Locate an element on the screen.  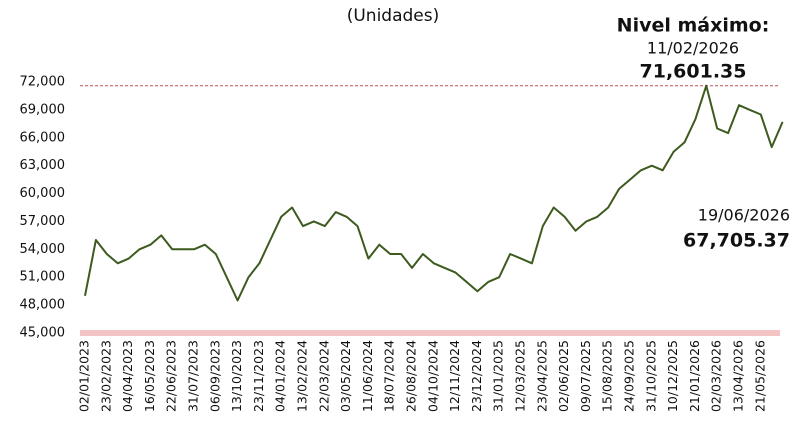
x-tick-label: 10/12/2025 is located at coordinates (672, 376).